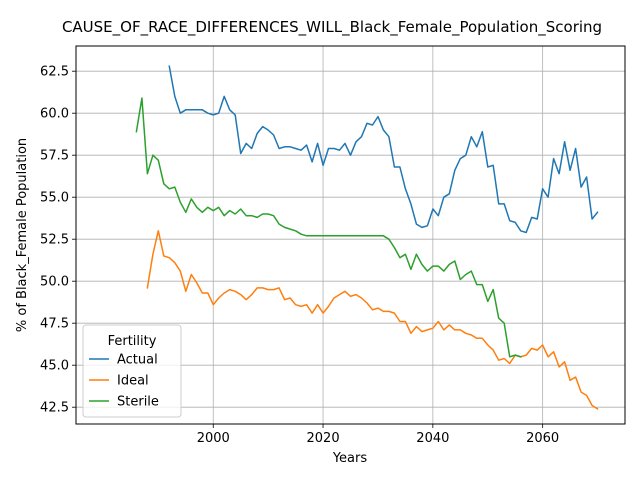  Describe the element at coordinates (378, 435) in the screenshot. I see `x-axis-ticks: 2000 2020 2040 2060` at that location.